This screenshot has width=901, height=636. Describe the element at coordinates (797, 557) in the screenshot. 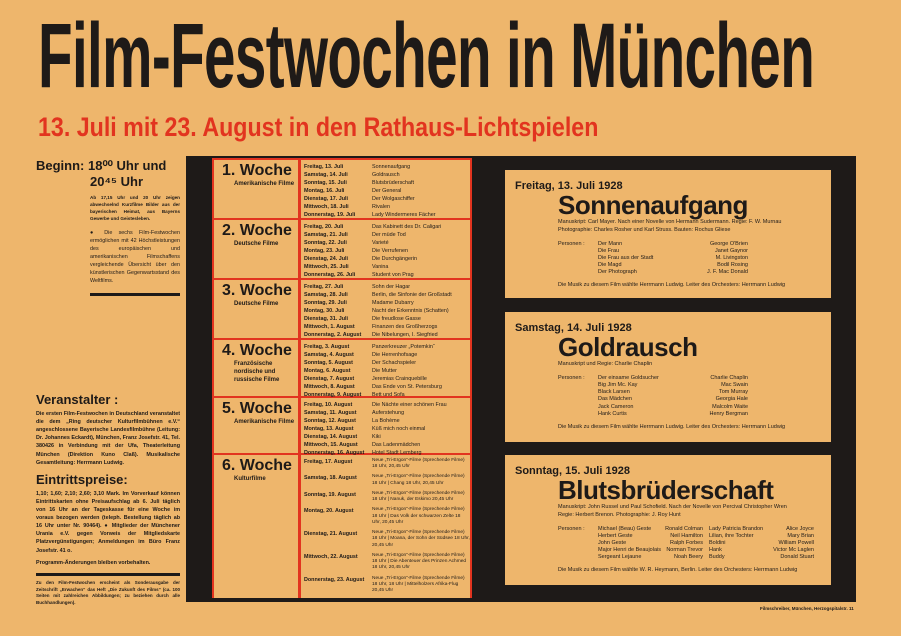

I see `actor: Donald Stuart` at that location.